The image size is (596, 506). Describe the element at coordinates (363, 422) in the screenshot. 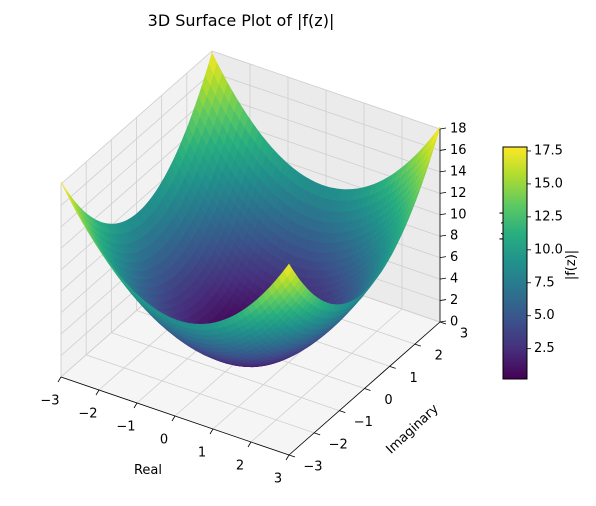

I see `y-tick-label: −1` at that location.